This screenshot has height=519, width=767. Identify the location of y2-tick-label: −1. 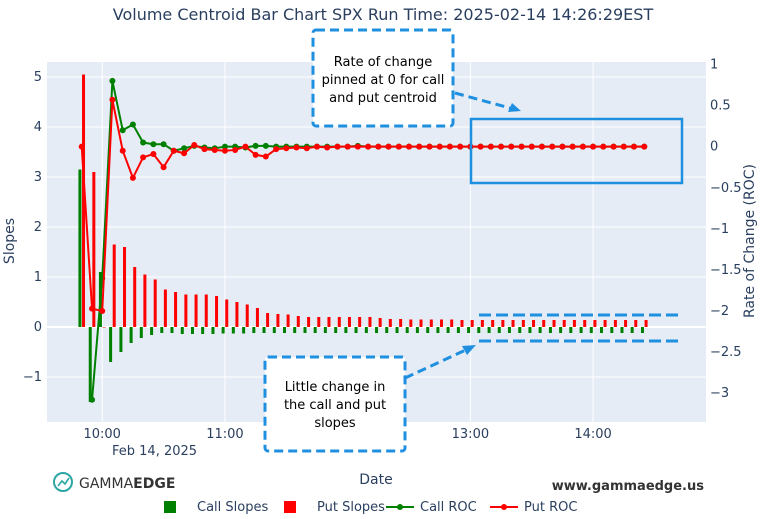
(719, 229).